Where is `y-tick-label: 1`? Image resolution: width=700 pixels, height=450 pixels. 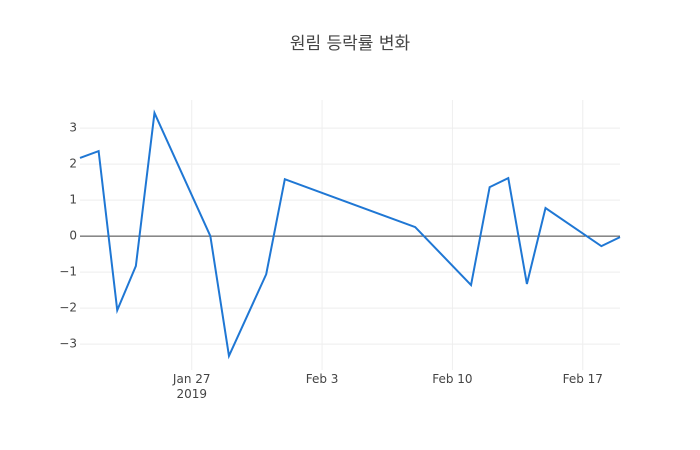 y-tick-label: 1 is located at coordinates (73, 200).